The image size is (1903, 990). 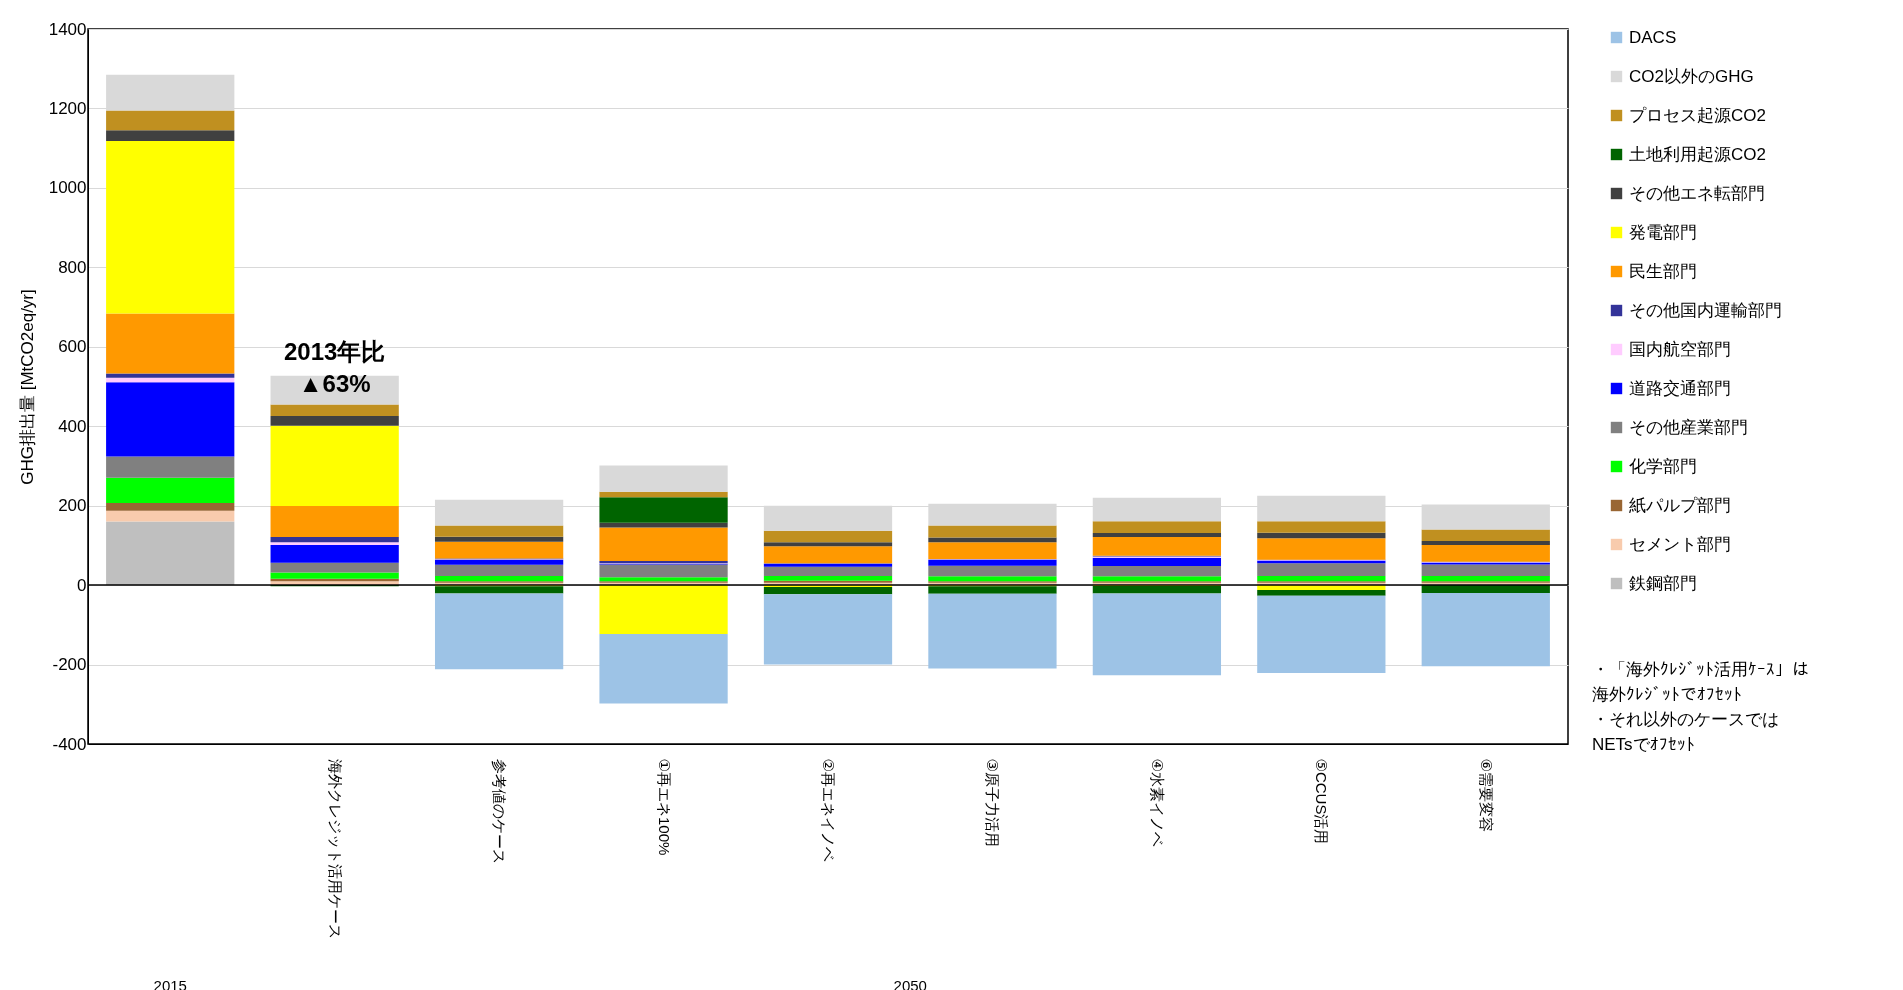 What do you see at coordinates (1697, 154) in the screenshot?
I see `legend-label: 土地利用起源CO2` at bounding box center [1697, 154].